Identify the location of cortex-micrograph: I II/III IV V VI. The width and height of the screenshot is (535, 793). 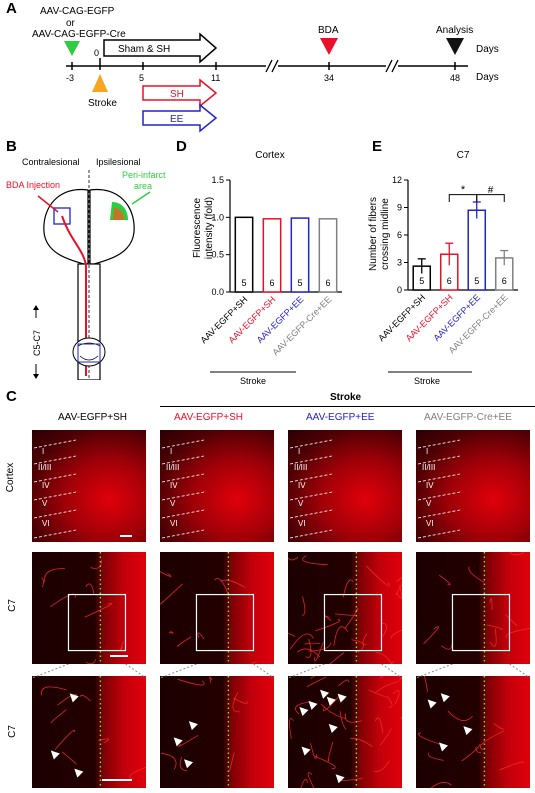
(473, 486).